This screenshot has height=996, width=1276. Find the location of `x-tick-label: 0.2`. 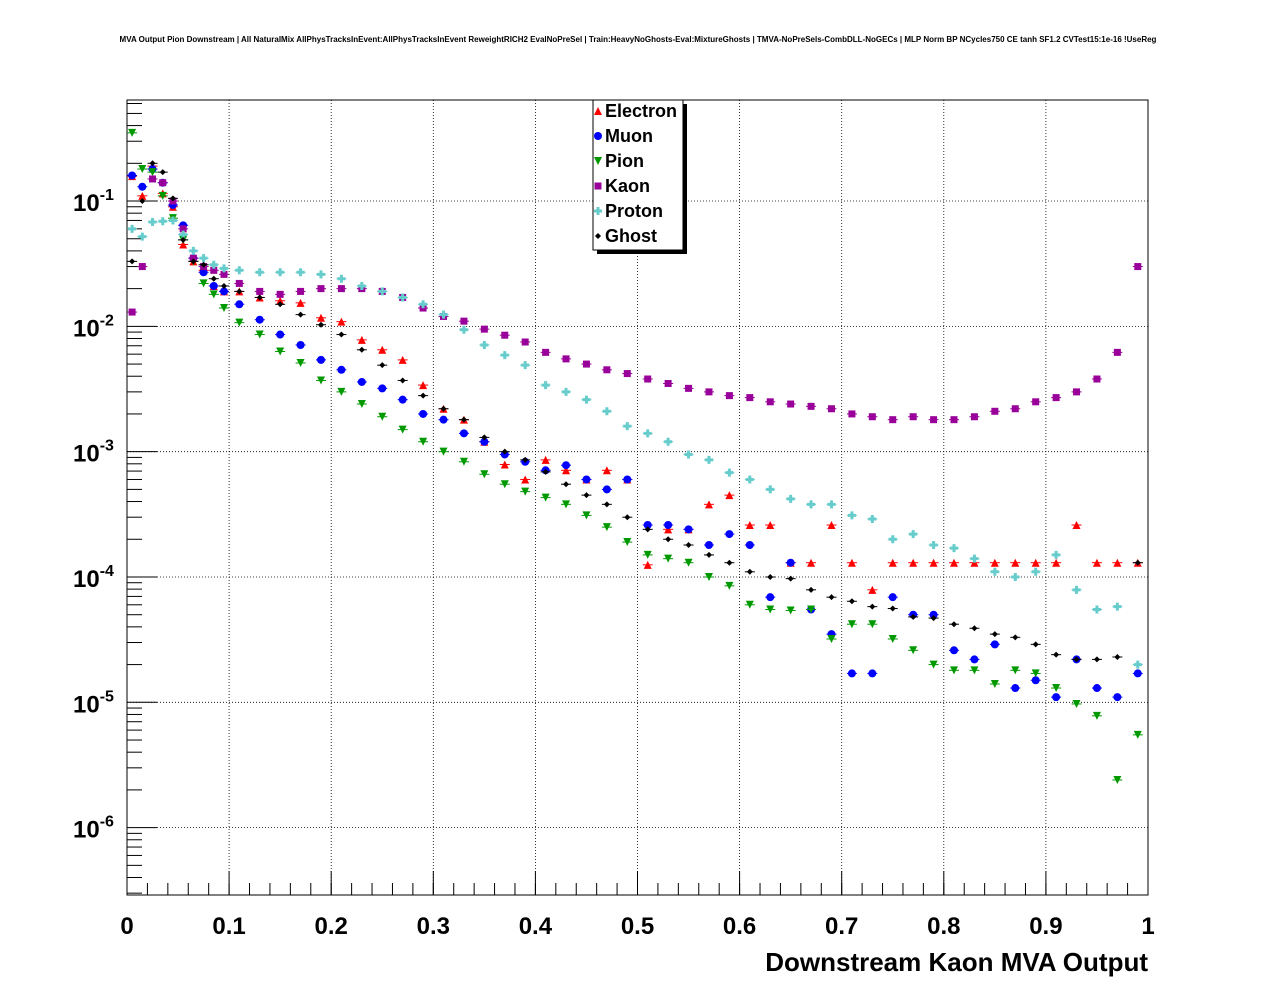

x-tick-label: 0.2 is located at coordinates (331, 926).